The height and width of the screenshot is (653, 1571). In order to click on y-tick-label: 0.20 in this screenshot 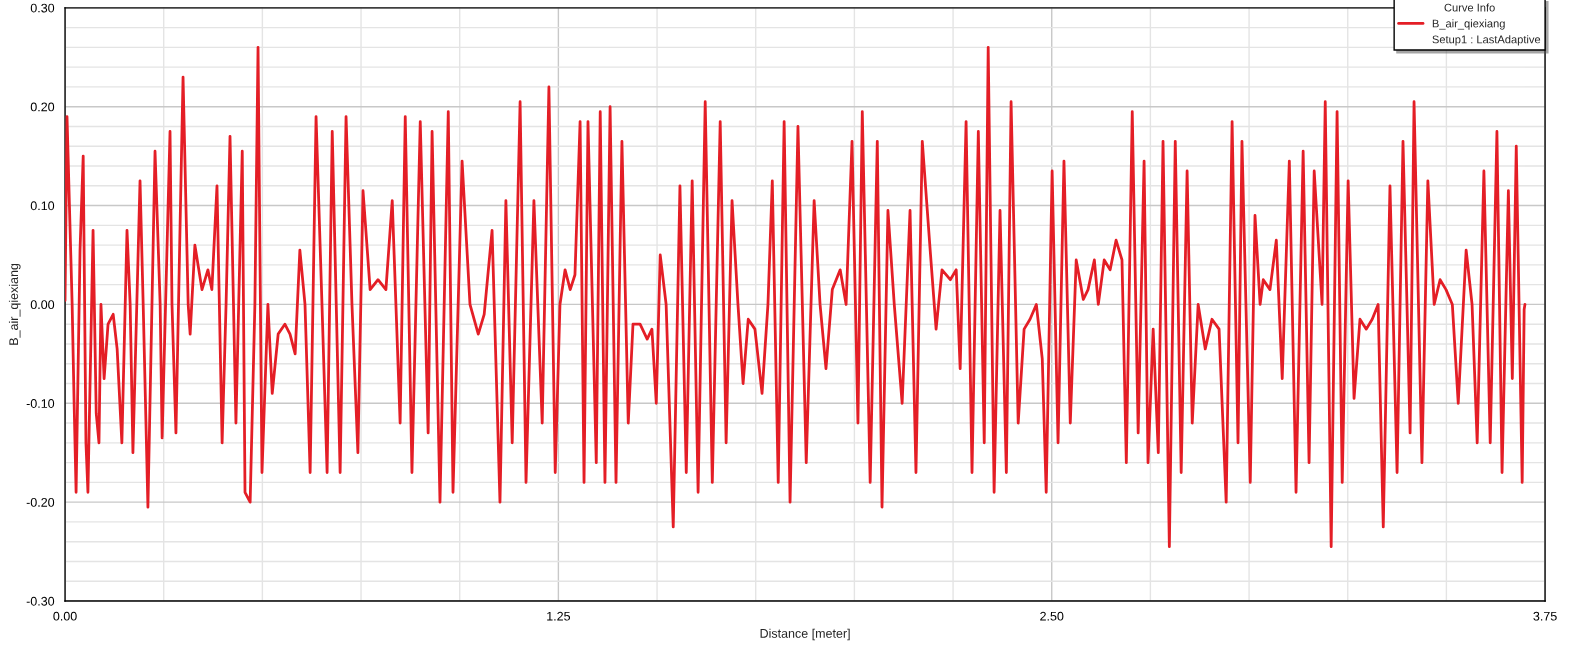, I will do `click(42, 107)`.